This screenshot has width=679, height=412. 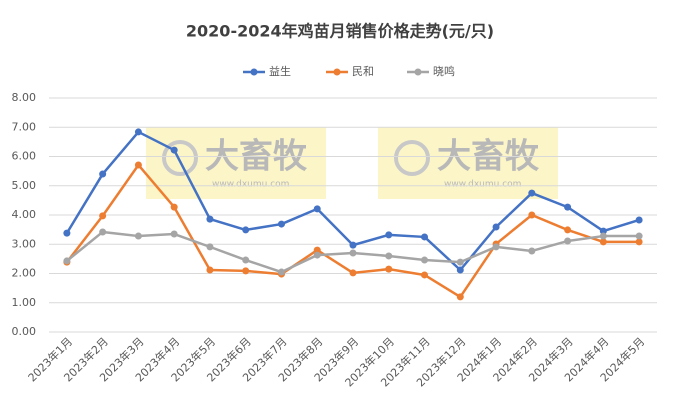 What do you see at coordinates (444, 71) in the screenshot?
I see `legend-label: 晓鸣` at bounding box center [444, 71].